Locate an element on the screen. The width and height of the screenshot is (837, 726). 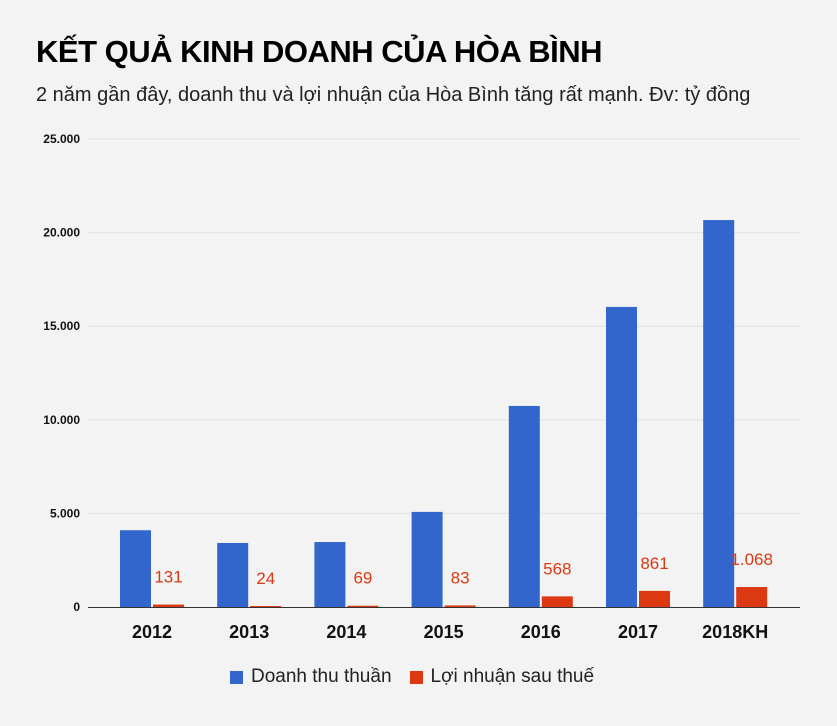
x-tick-label: 2017 is located at coordinates (638, 632).